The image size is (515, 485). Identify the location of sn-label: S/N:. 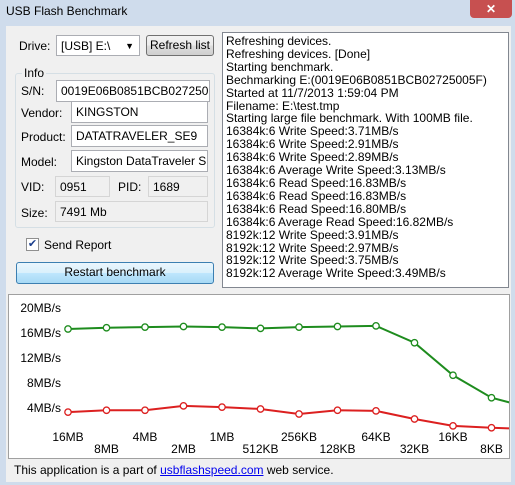
(33, 91).